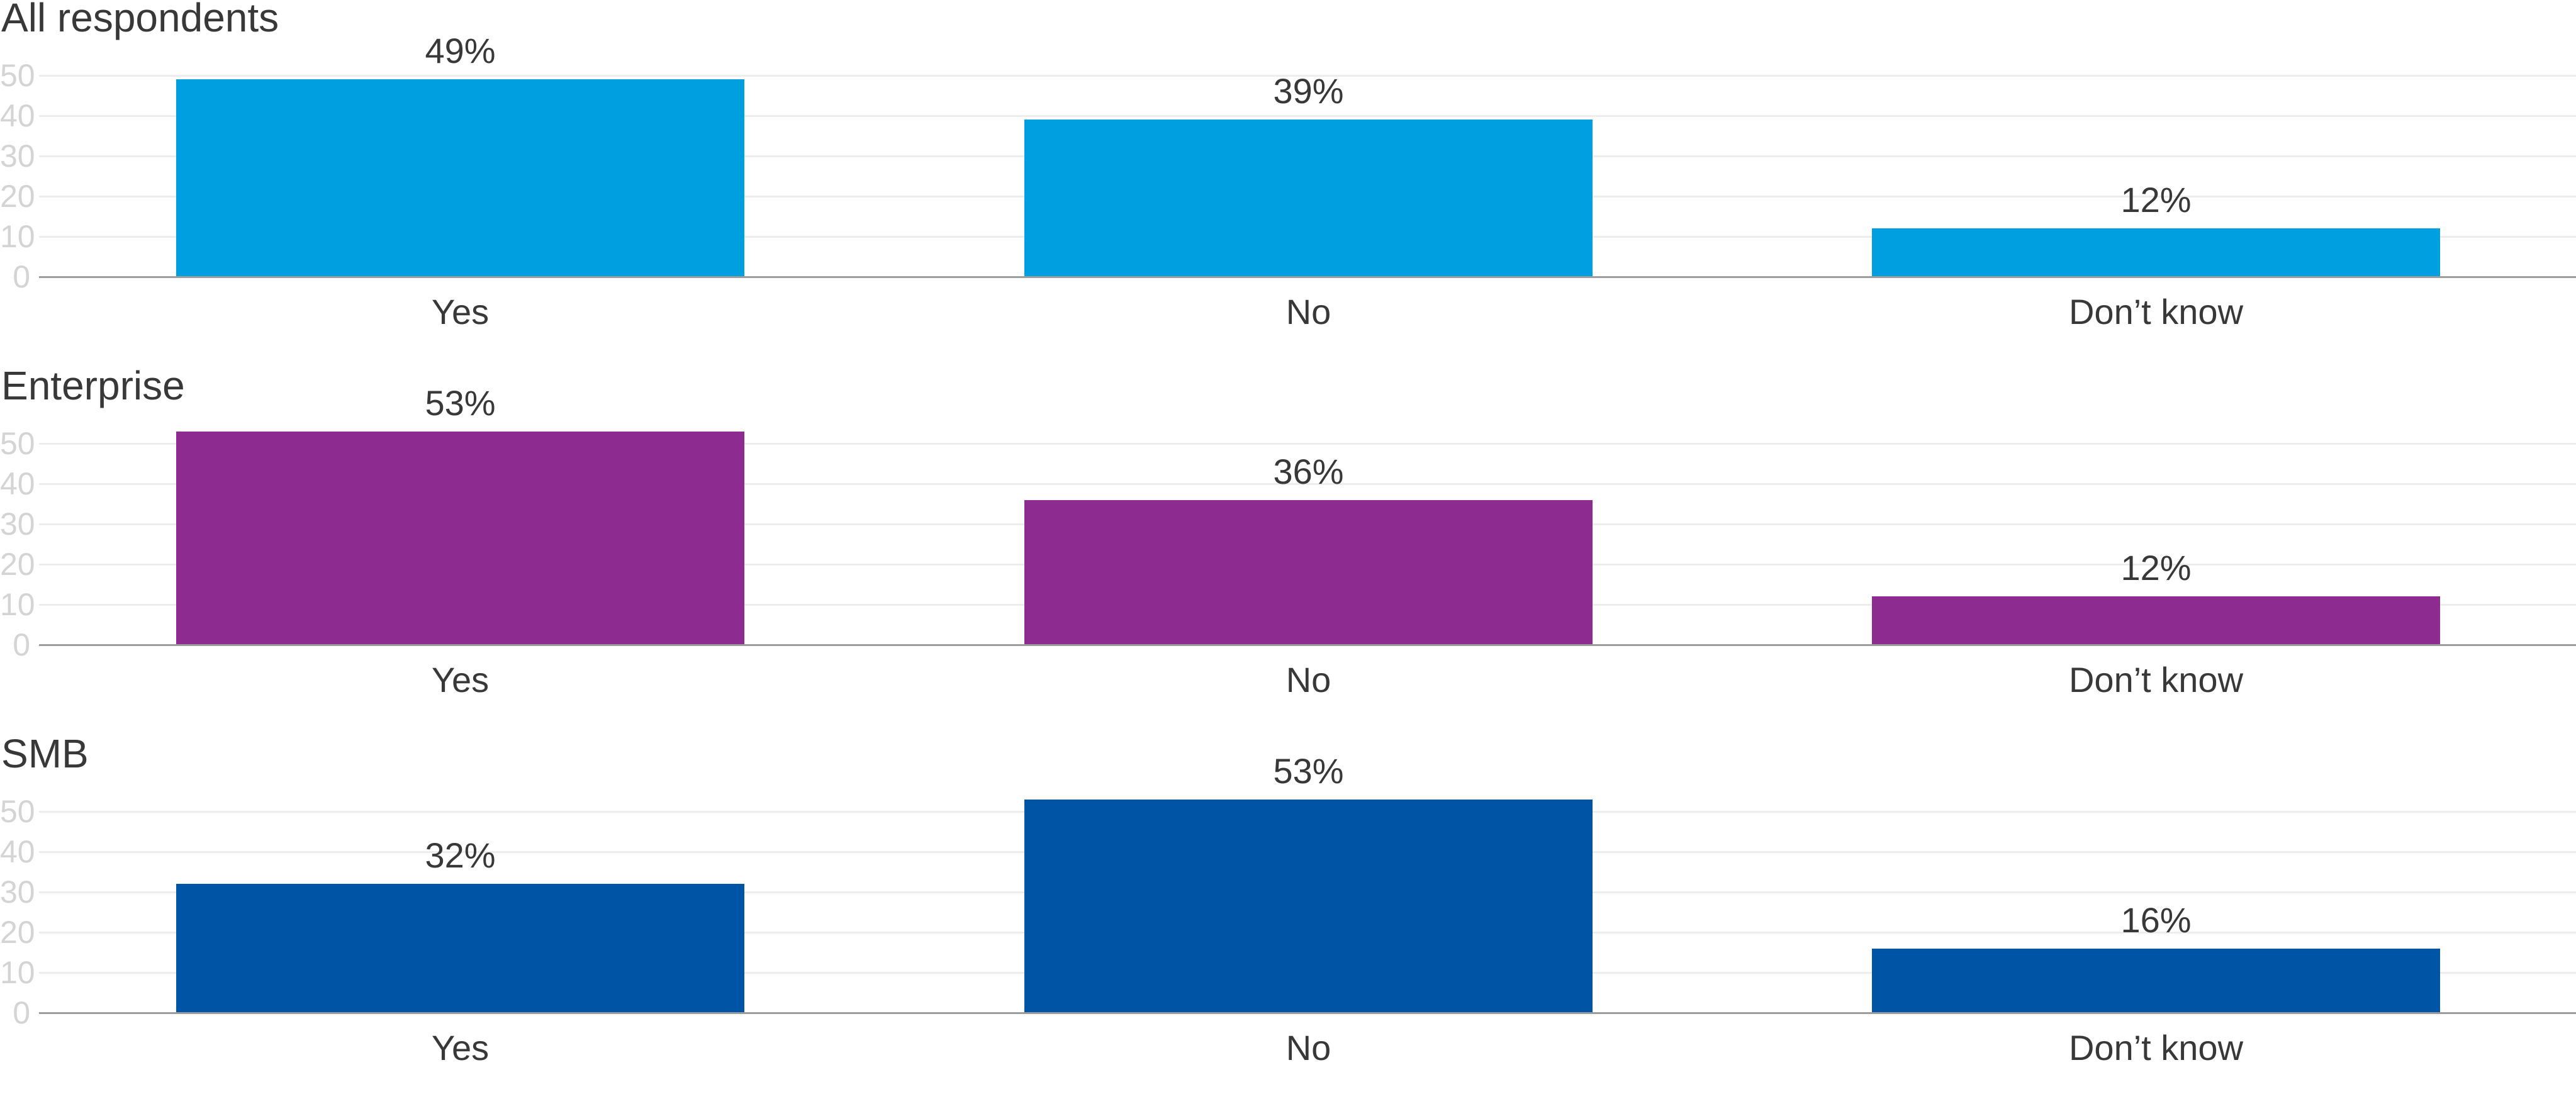 The image size is (2576, 1104). Describe the element at coordinates (2156, 920) in the screenshot. I see `value-label: 16%` at that location.